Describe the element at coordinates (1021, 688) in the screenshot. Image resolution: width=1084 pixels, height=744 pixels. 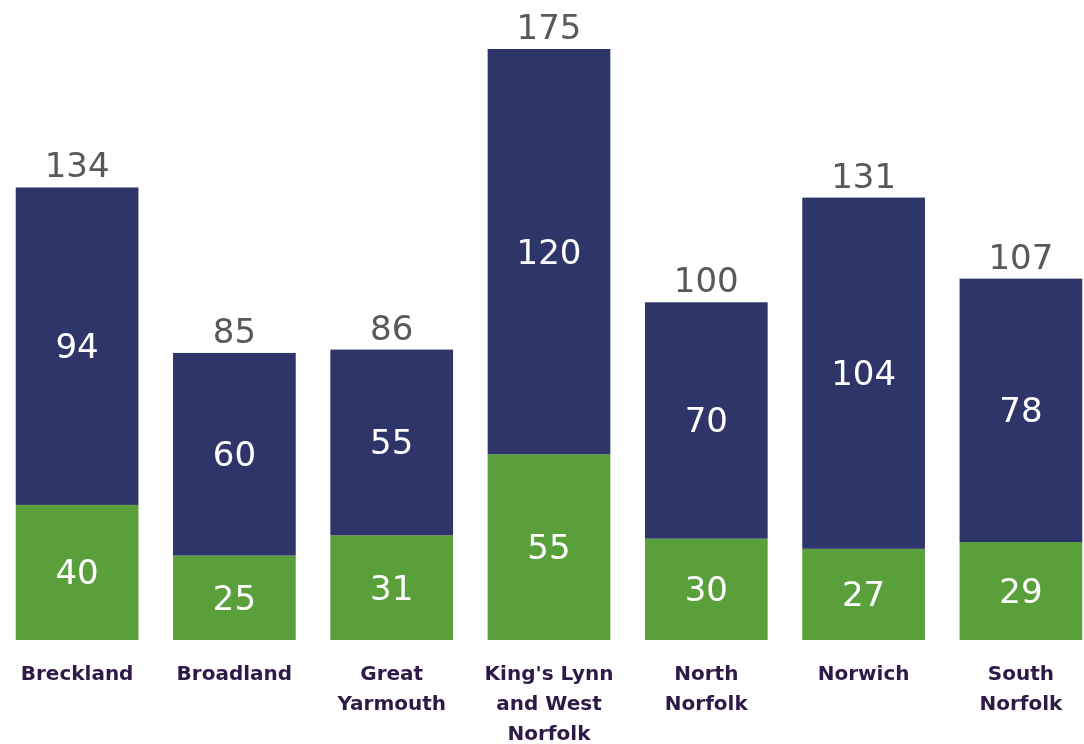
I see `x-tick-label: South Norfolk` at that location.